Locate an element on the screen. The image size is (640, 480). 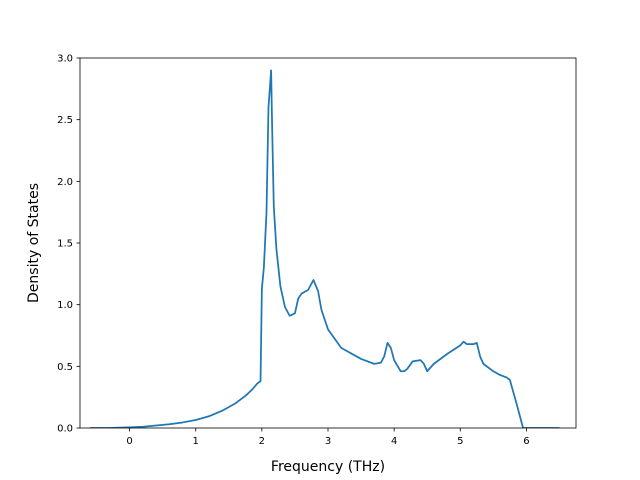
x-tick-label: 3 is located at coordinates (328, 441).